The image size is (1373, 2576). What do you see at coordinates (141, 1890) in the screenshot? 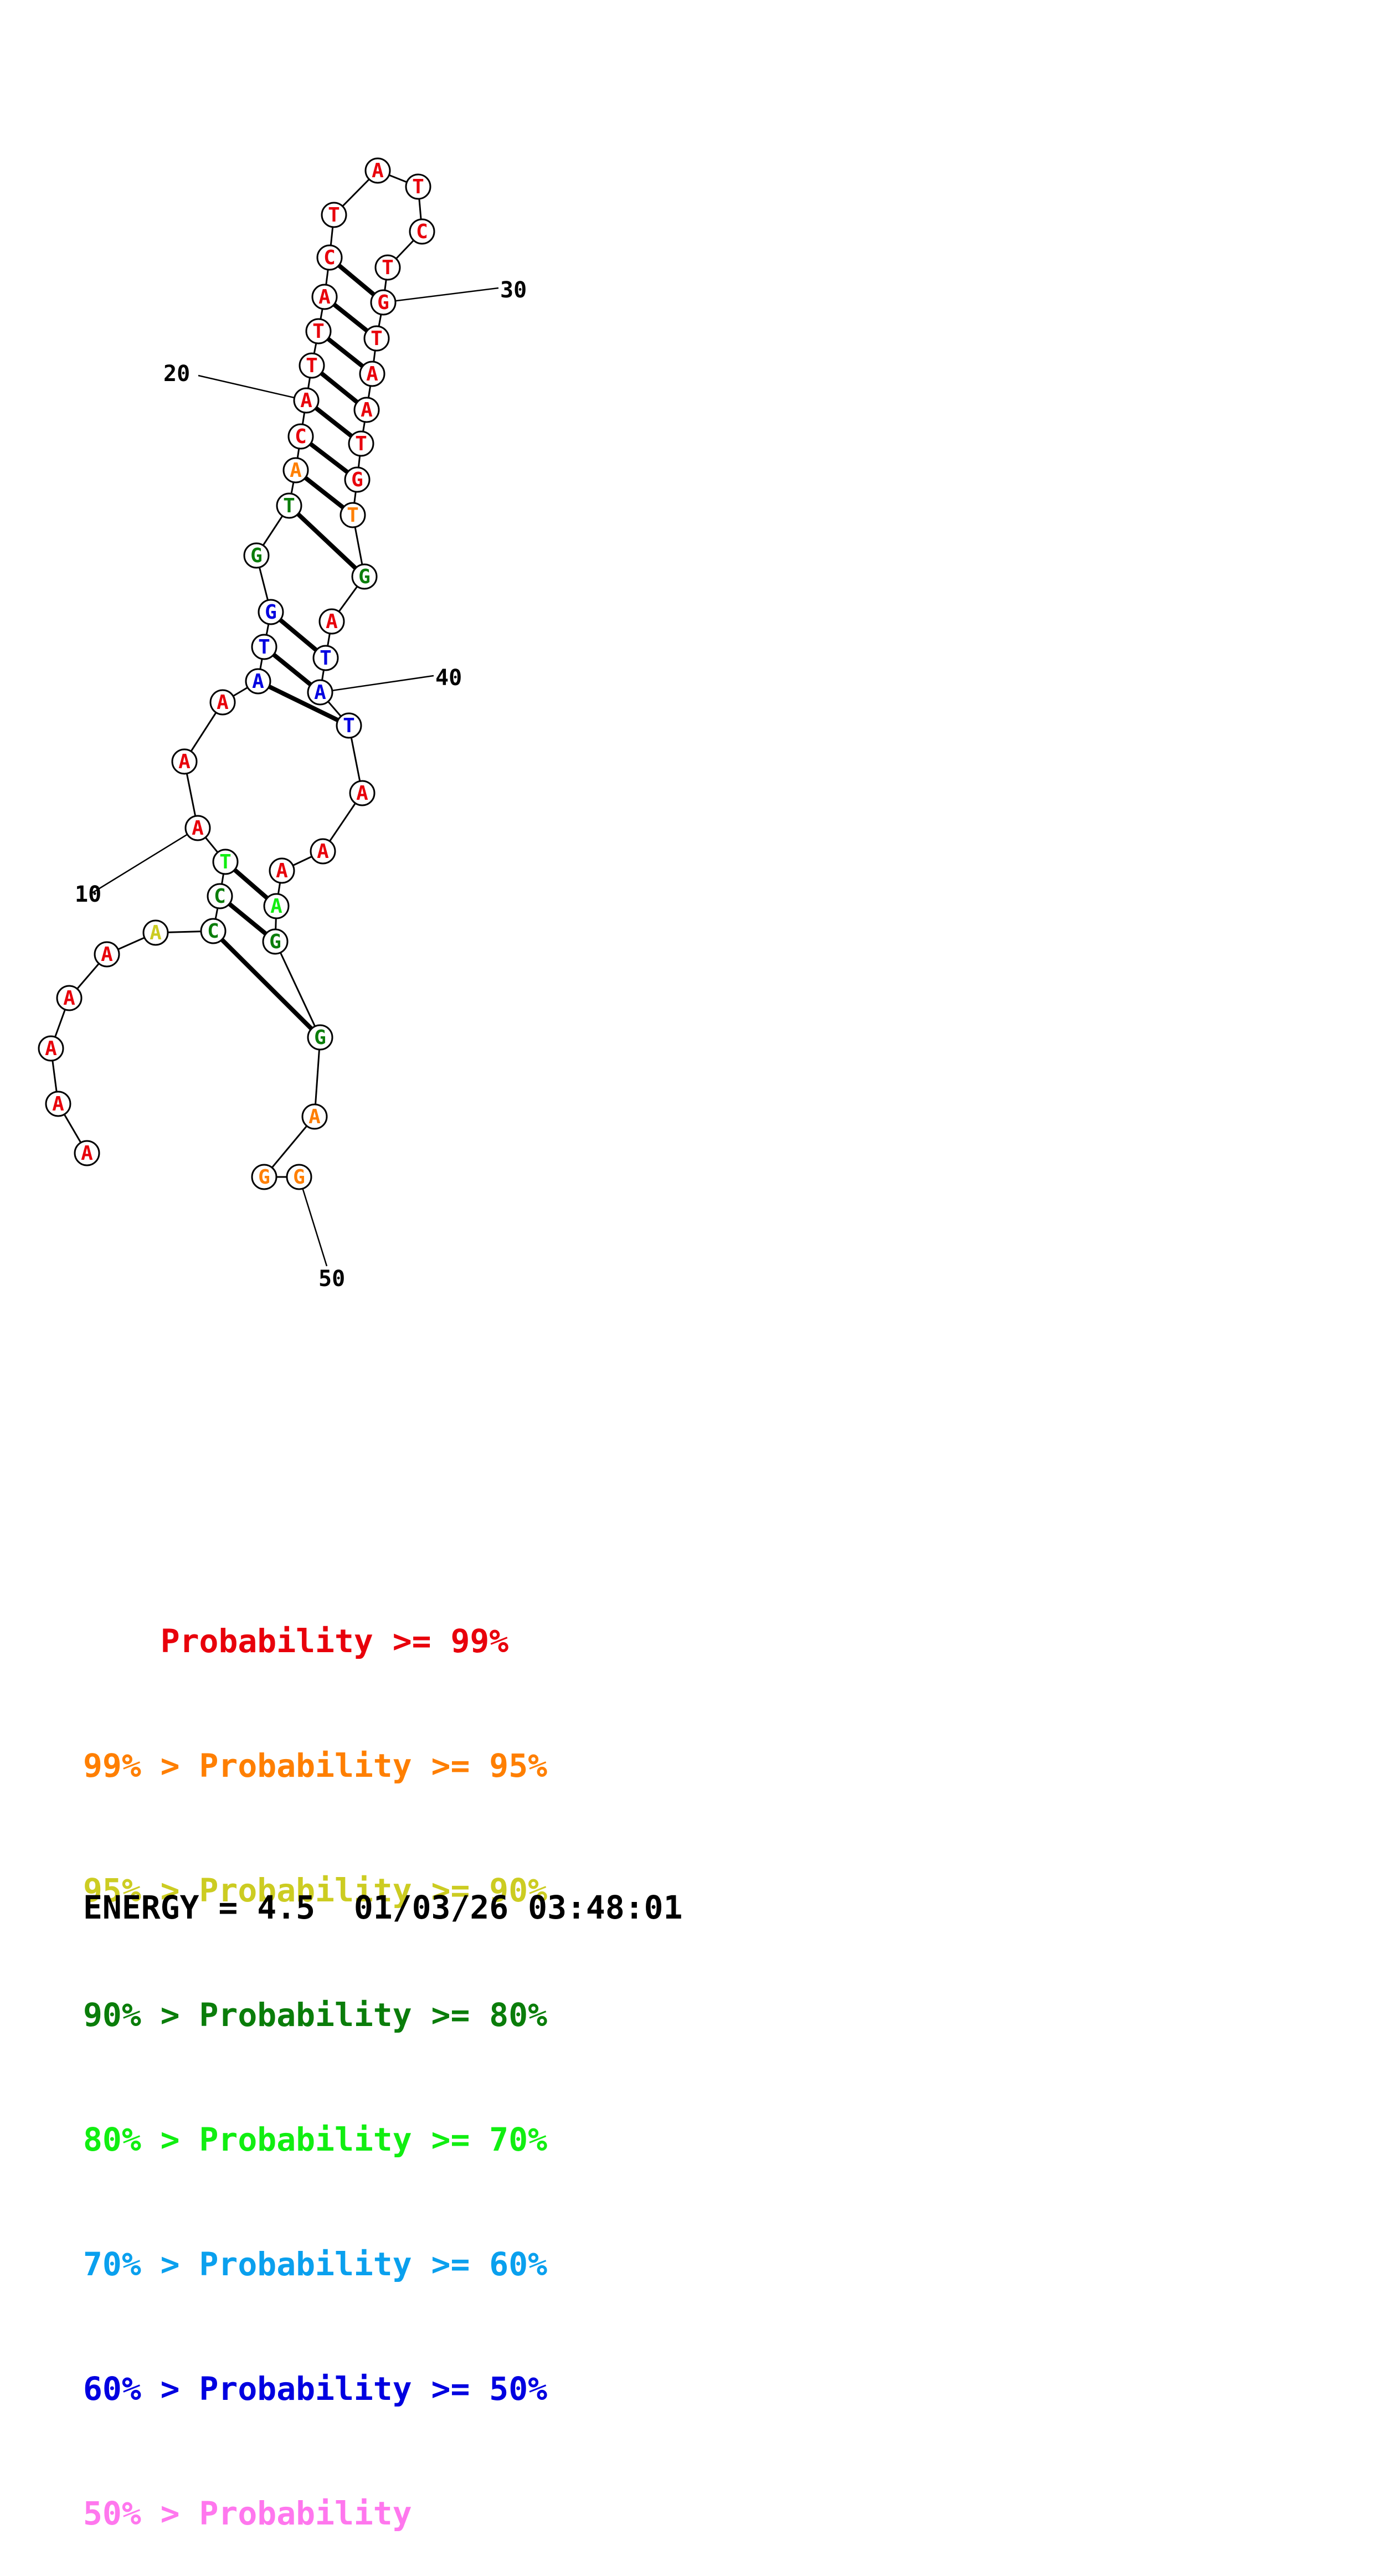
I see `legend-prefix: 95% >` at bounding box center [141, 1890].